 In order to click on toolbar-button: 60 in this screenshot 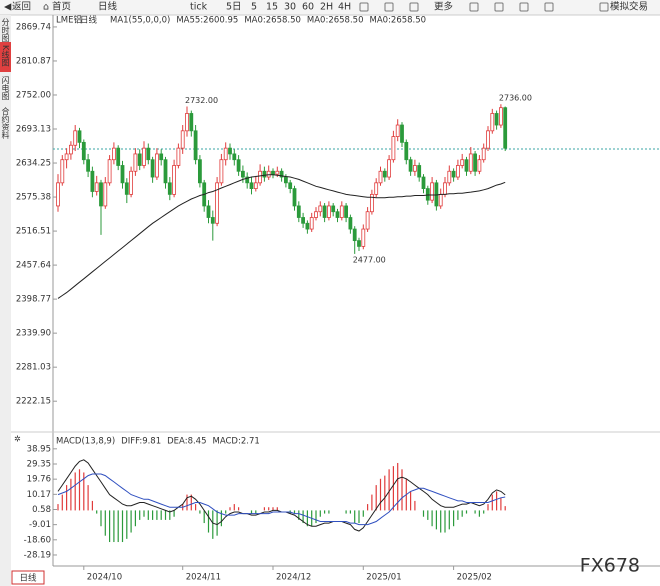, I will do `click(308, 7)`.